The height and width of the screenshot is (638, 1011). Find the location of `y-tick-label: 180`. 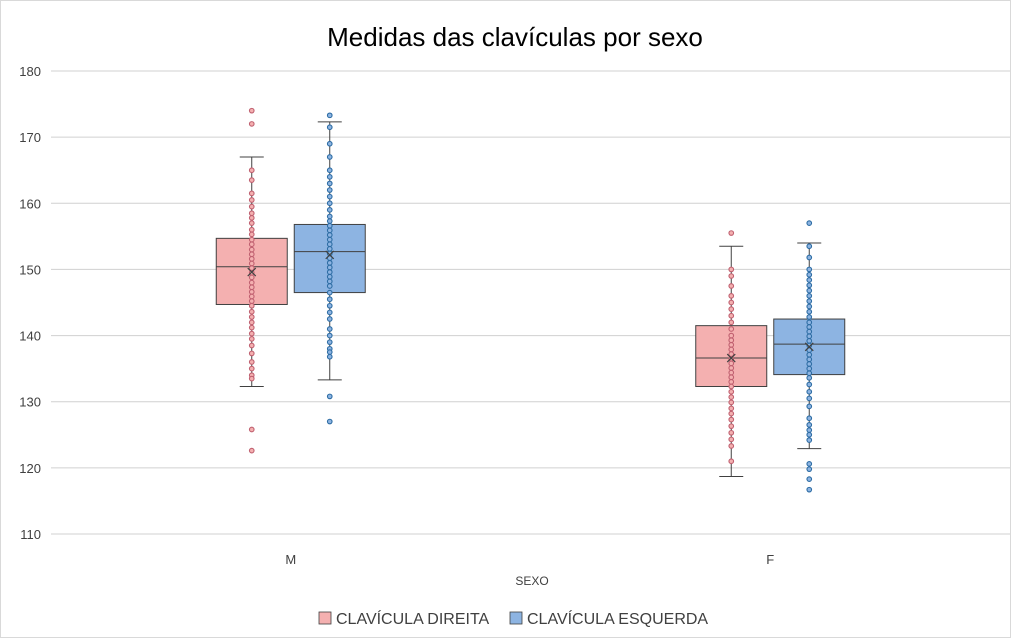

y-tick-label: 180 is located at coordinates (30, 71).